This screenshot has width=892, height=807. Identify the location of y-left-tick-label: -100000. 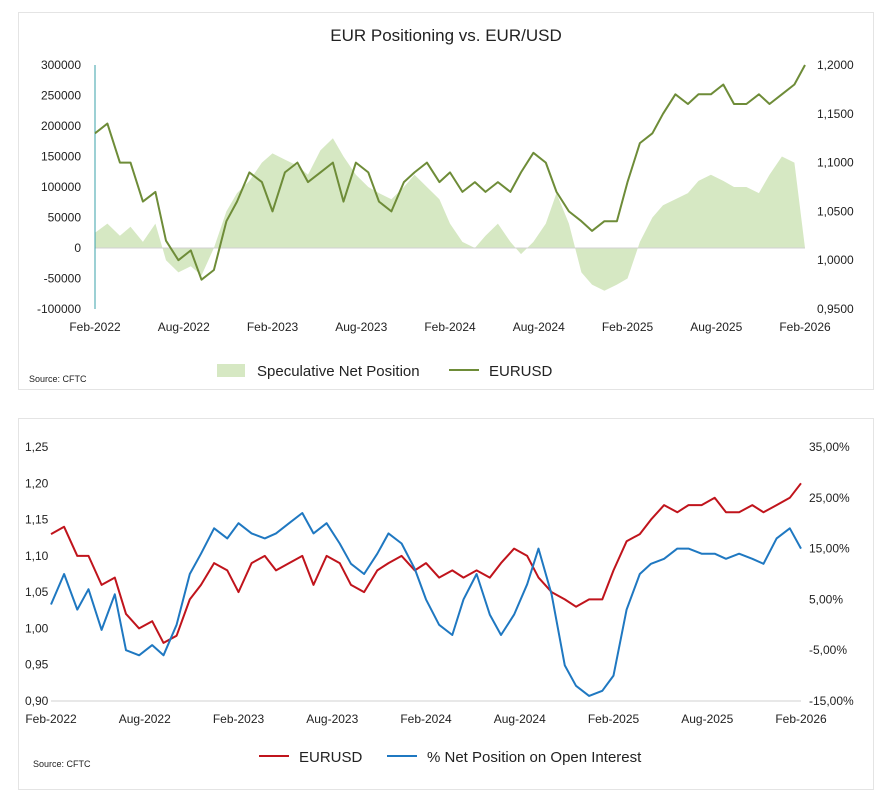
(59, 309).